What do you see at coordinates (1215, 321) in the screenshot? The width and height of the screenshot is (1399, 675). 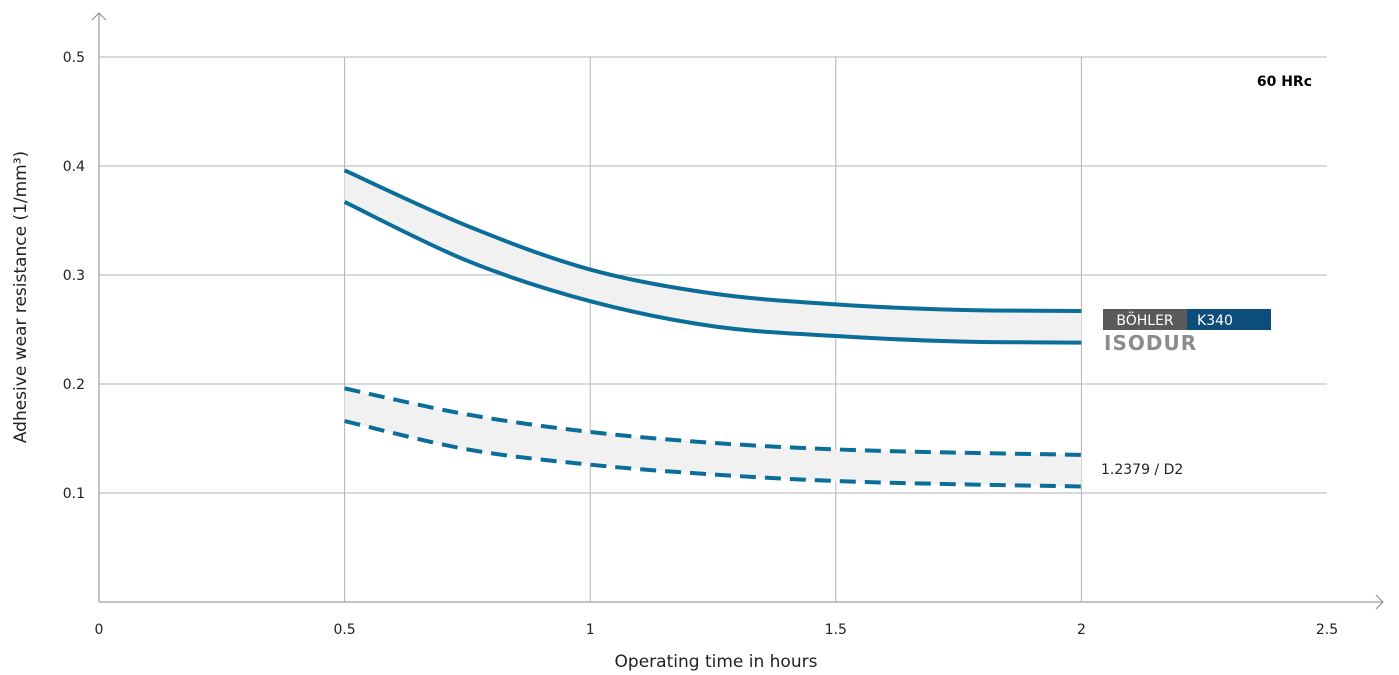 I see `logo-grade-text: K340` at bounding box center [1215, 321].